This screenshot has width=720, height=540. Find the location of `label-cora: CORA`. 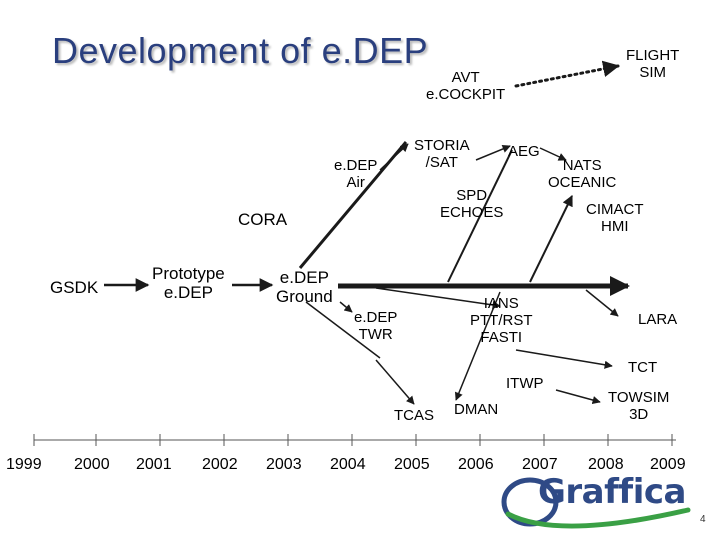

label-cora: CORA is located at coordinates (263, 219).